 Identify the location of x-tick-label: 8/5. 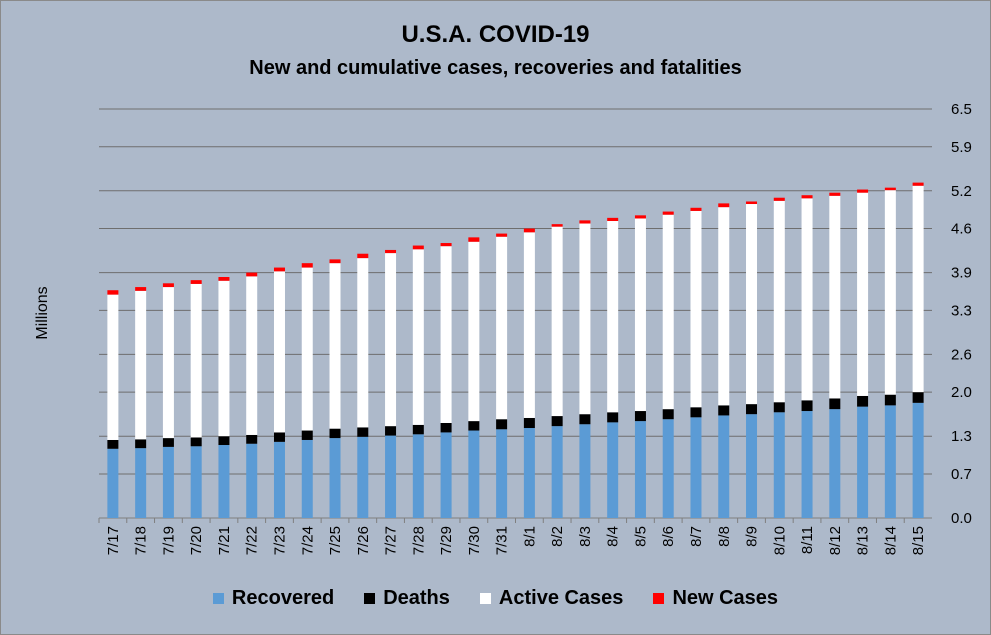
(640, 536).